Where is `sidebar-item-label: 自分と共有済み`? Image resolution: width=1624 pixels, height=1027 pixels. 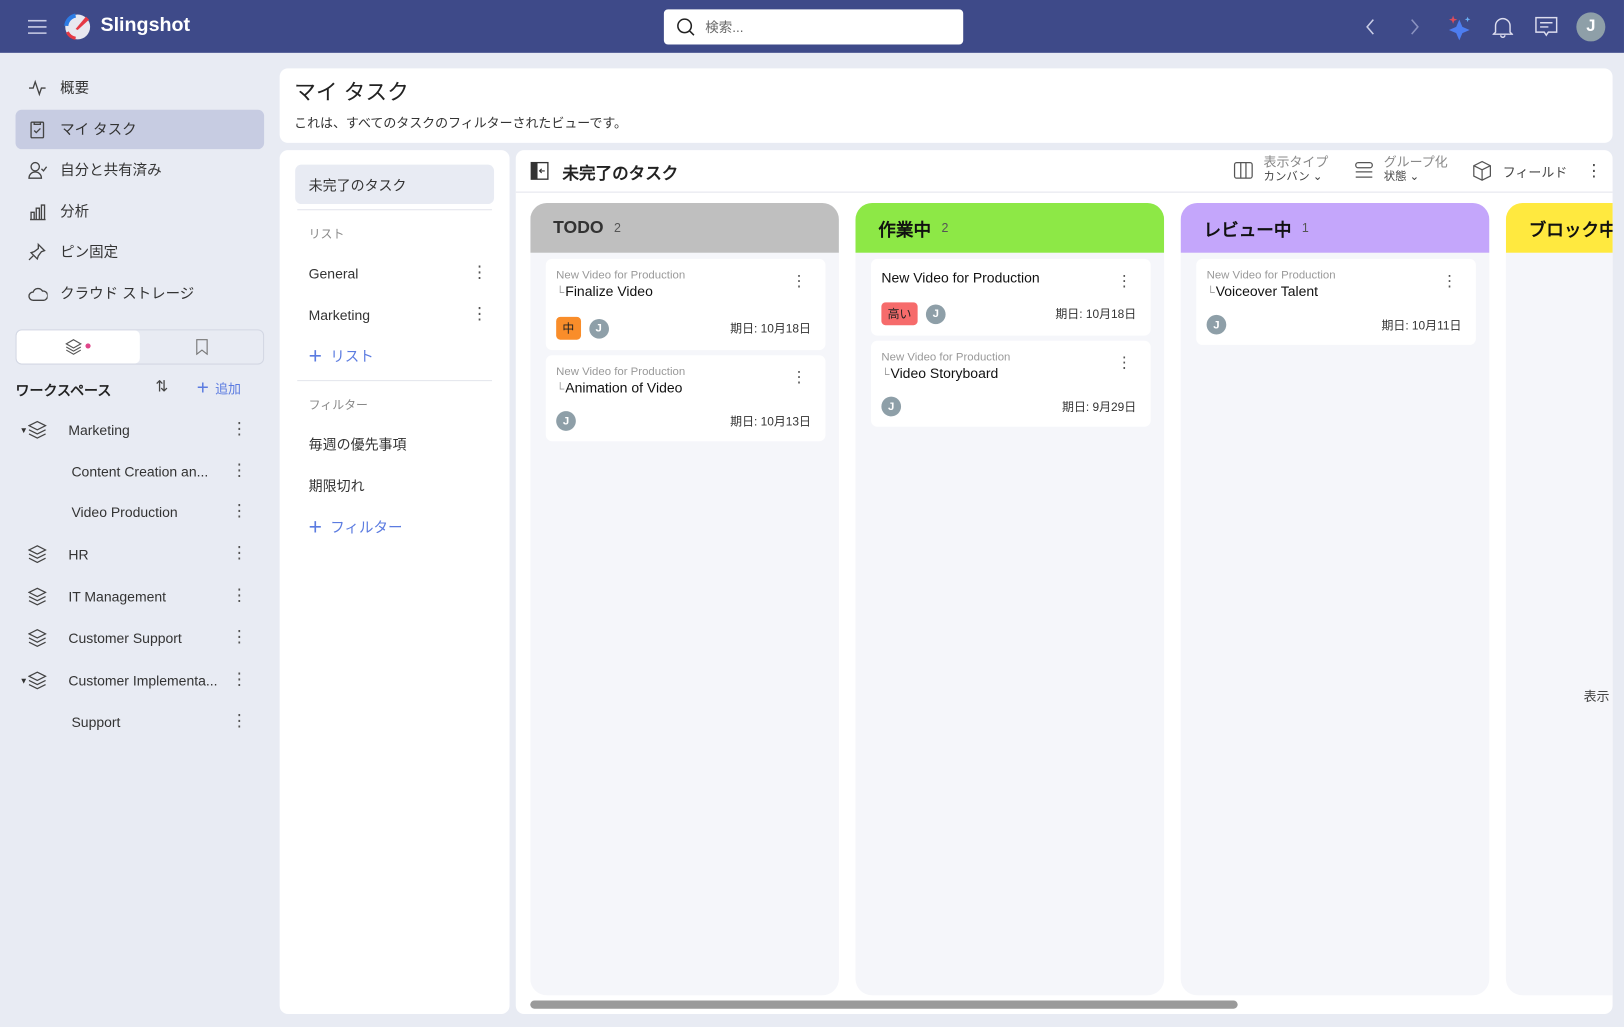 sidebar-item-label: 自分と共有済み is located at coordinates (111, 170).